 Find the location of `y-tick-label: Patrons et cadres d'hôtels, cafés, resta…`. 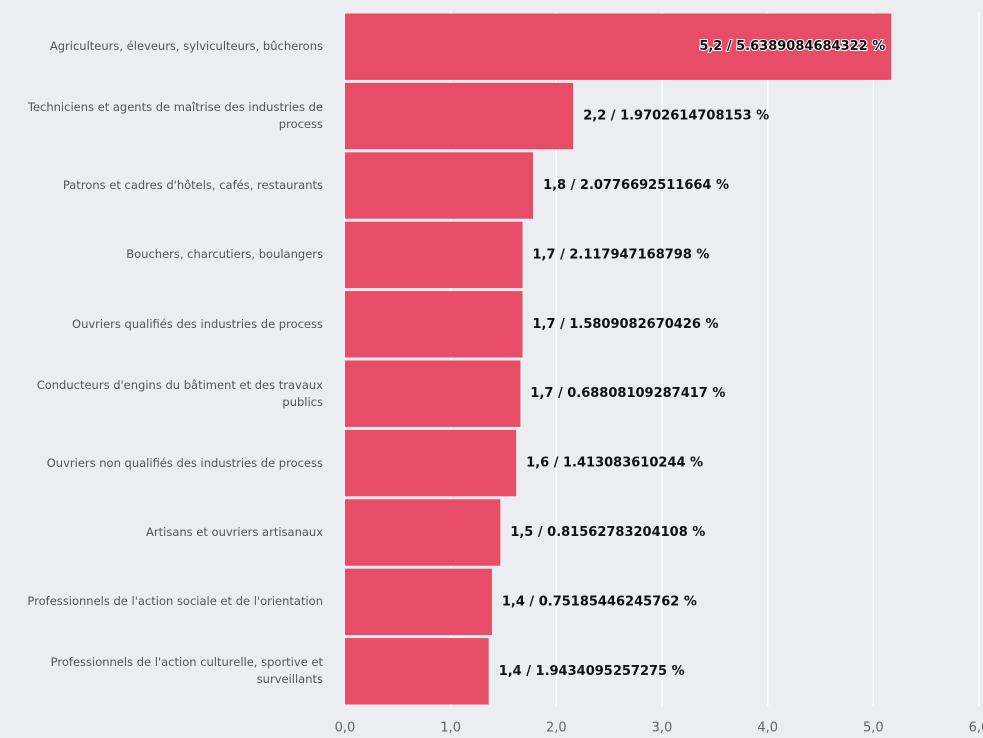

y-tick-label: Patrons et cadres d'hôtels, cafés, resta… is located at coordinates (192, 184).